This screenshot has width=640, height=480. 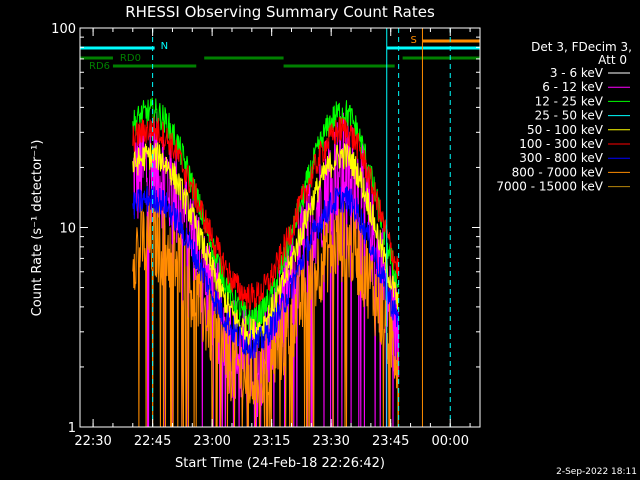 I want to click on flag-label-s: S, so click(x=413, y=40).